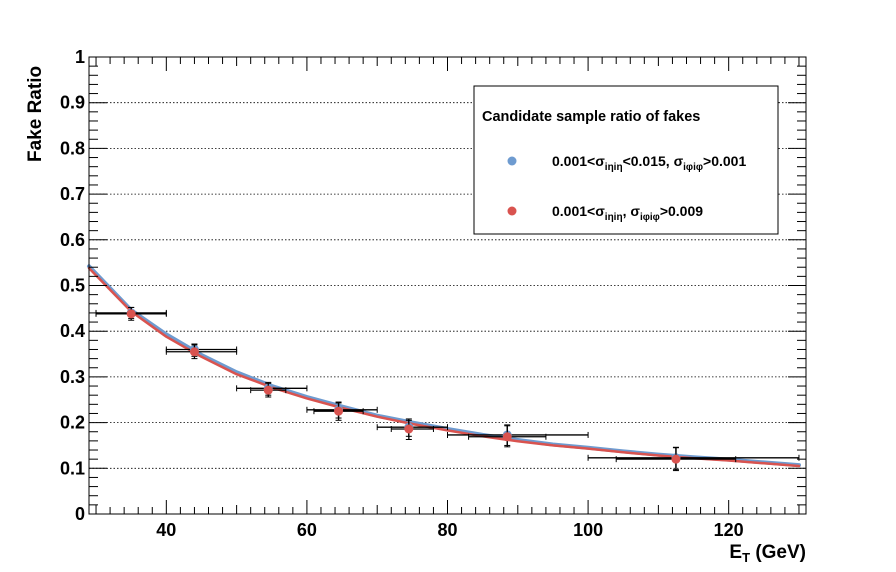 The image size is (896, 572). I want to click on y-tick-label: 0.8, so click(72, 148).